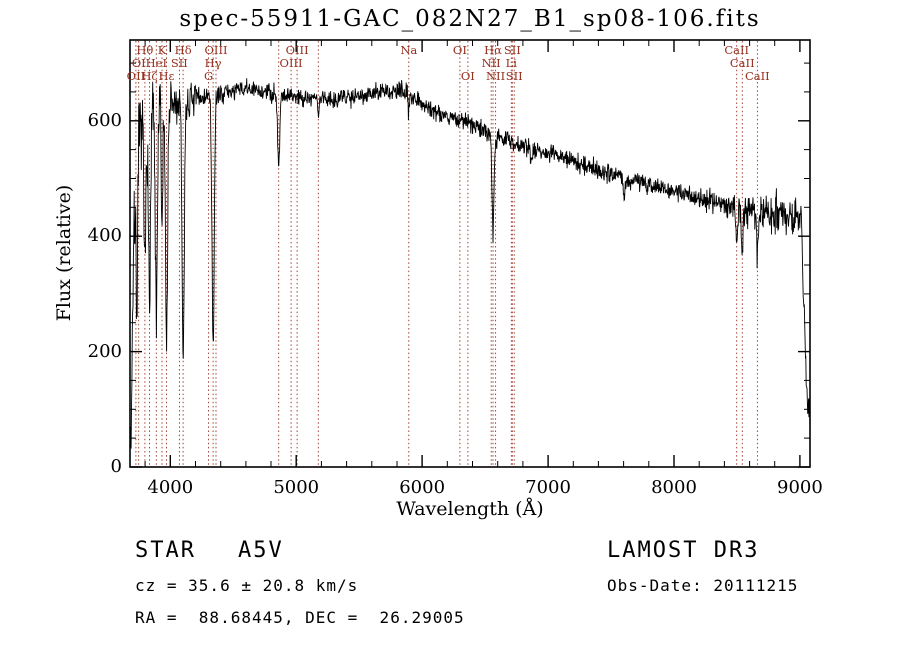 The height and width of the screenshot is (649, 900). Describe the element at coordinates (162, 50) in the screenshot. I see `spectral-line-label-k: K` at that location.